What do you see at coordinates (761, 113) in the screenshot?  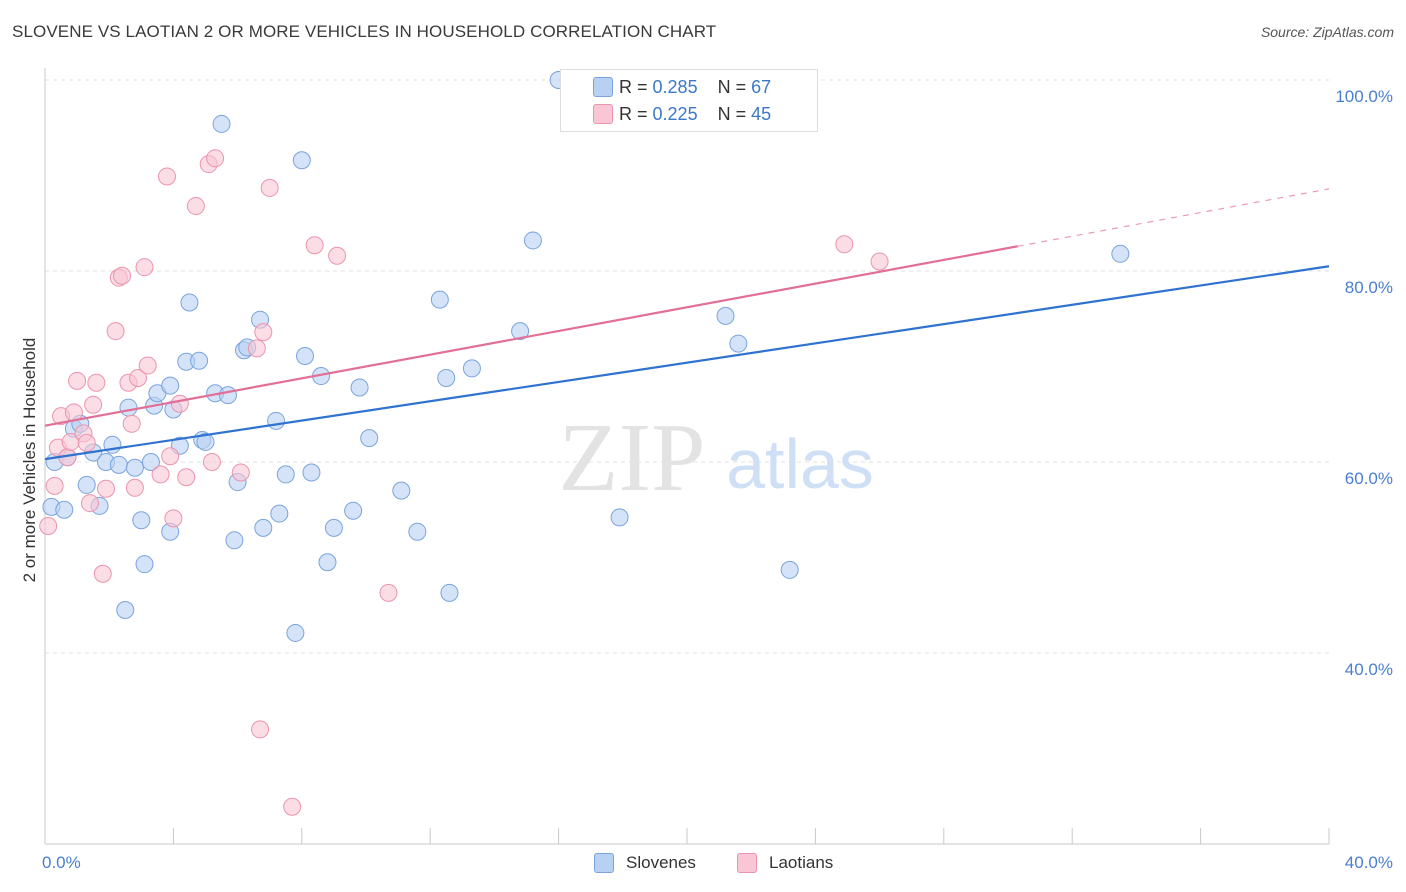 I see `n-value: 45` at bounding box center [761, 113].